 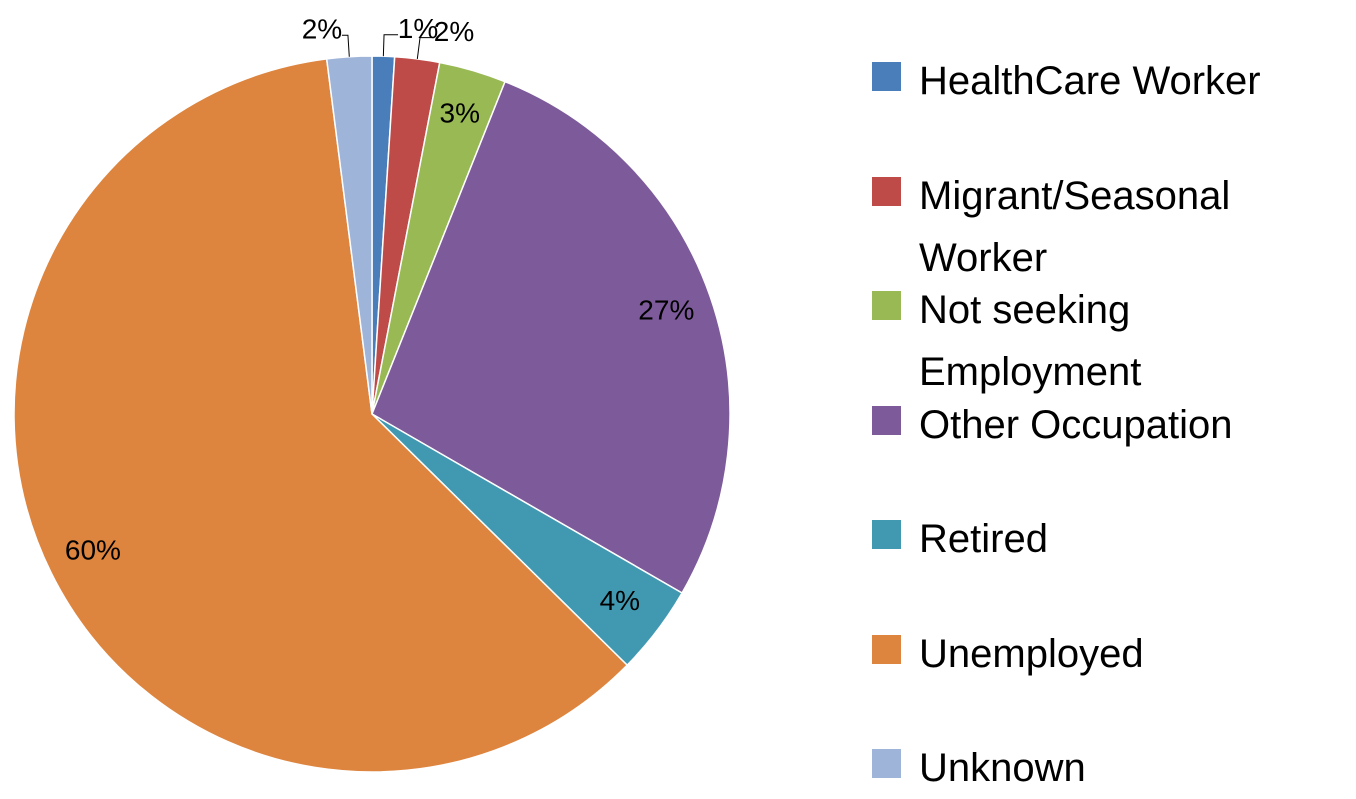 What do you see at coordinates (1076, 424) in the screenshot?
I see `legend-label: Other Occupation` at bounding box center [1076, 424].